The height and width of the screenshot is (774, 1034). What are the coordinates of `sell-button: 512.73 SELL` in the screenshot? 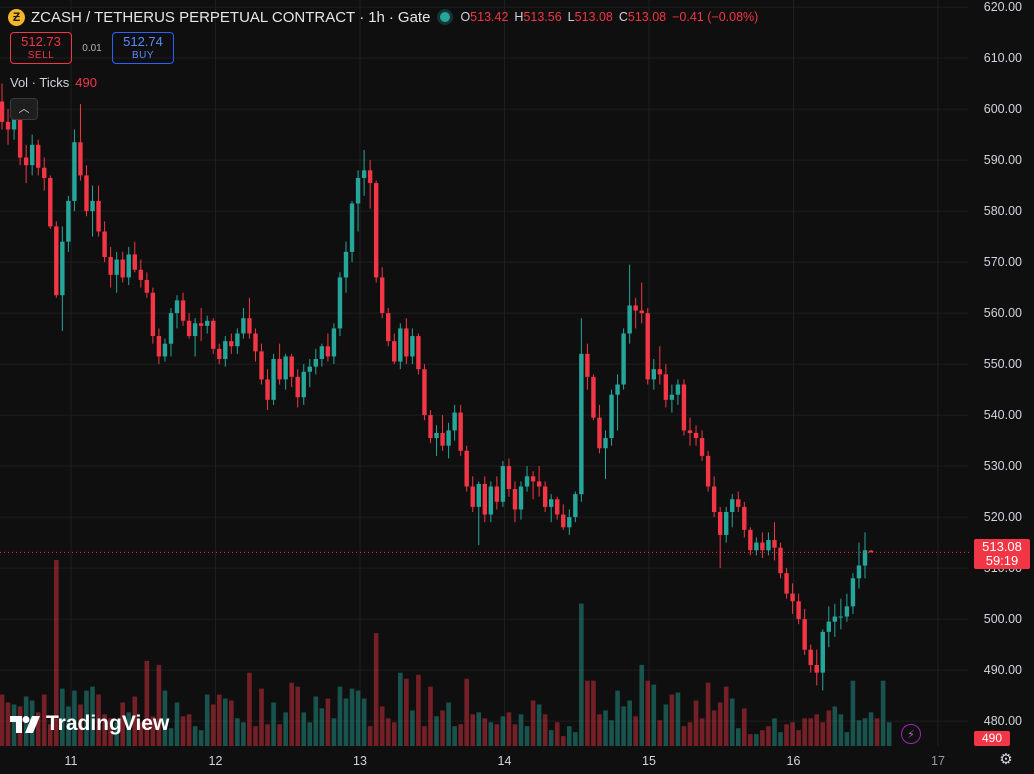 It's located at (41, 48).